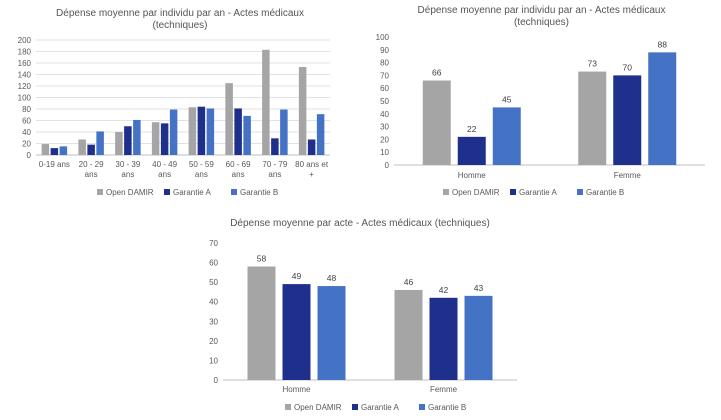 This screenshot has height=420, width=721. Describe the element at coordinates (663, 44) in the screenshot. I see `data-label-garantie-b-femme: 88` at that location.